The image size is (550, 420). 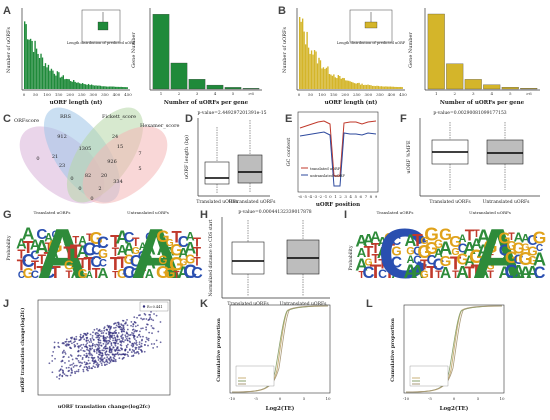 What do you see at coordinates (288, 119) in the screenshot?
I see `panel-letter-e: E` at bounding box center [288, 119].